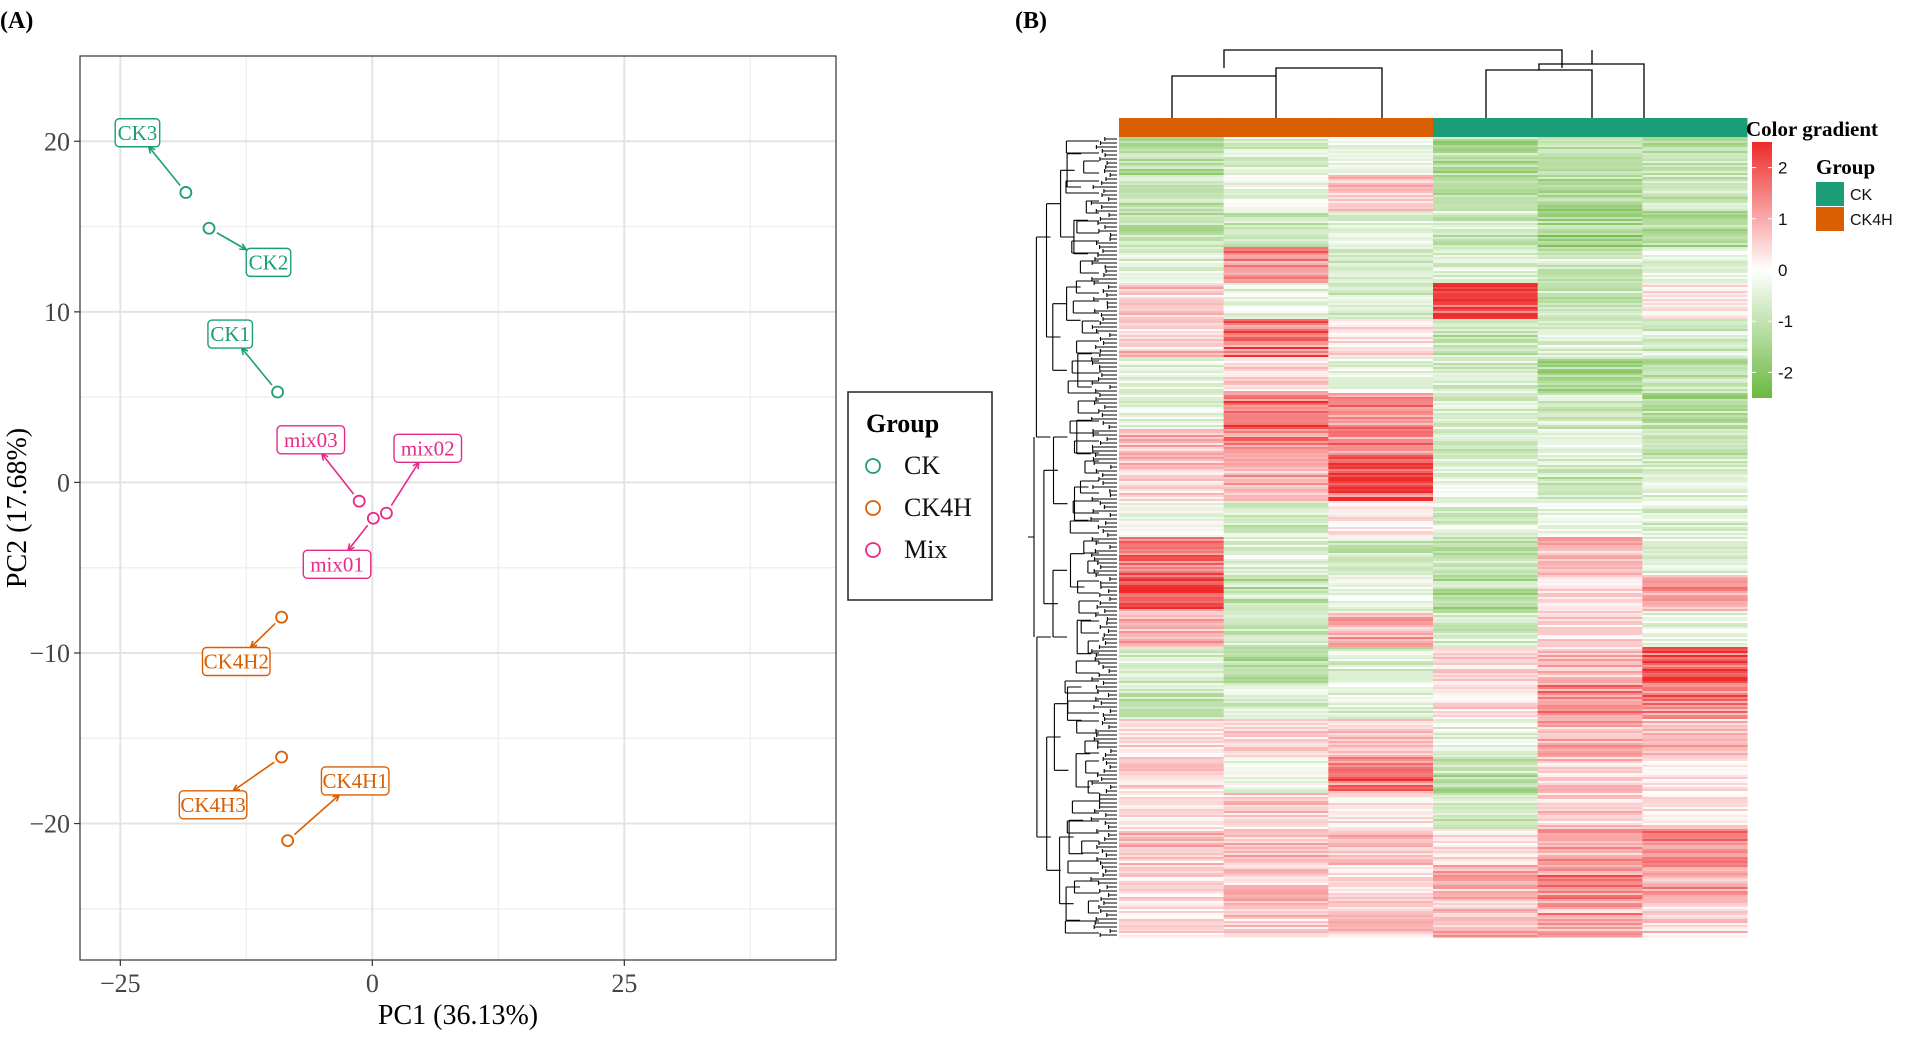  What do you see at coordinates (243, 247) in the screenshot?
I see `pca-label-arrowhead` at bounding box center [243, 247].